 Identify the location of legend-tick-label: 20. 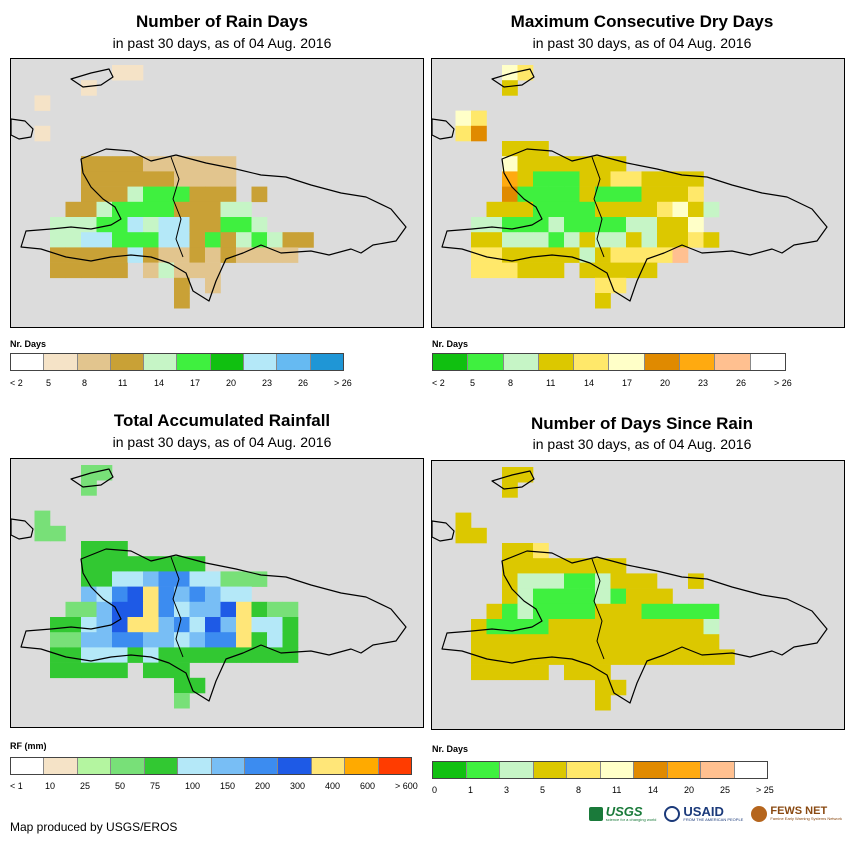
(665, 383).